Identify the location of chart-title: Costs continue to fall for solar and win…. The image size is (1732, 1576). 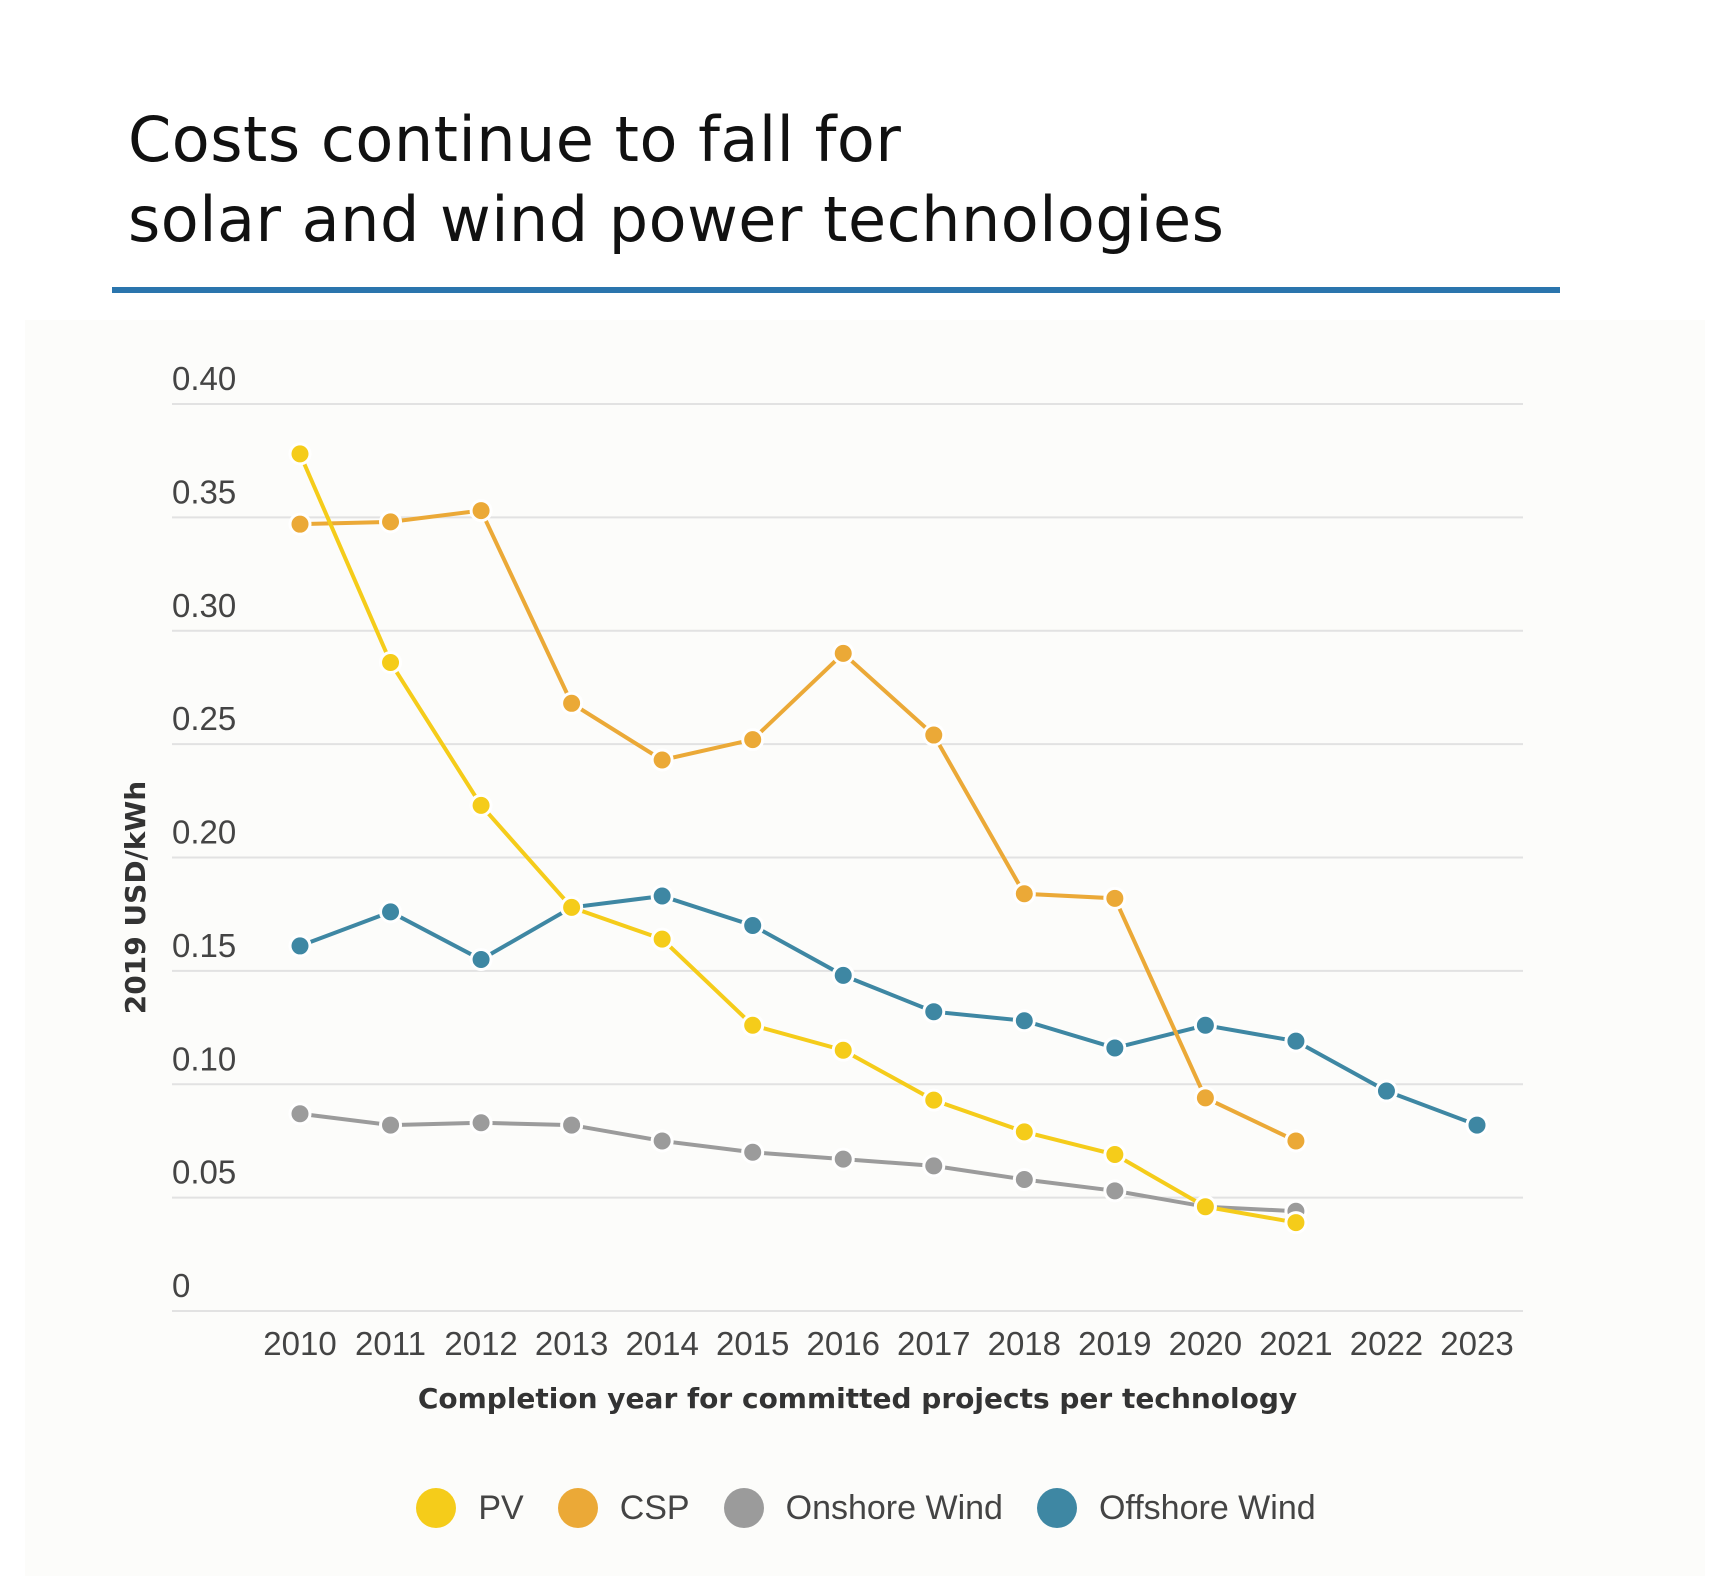
(676, 180).